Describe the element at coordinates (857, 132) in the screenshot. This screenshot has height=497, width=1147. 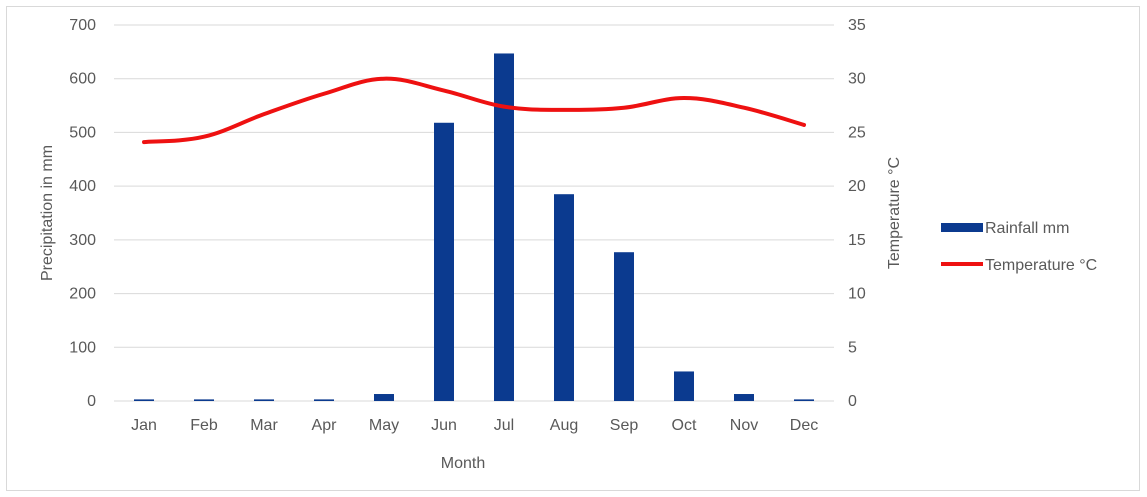
I see `y2-tick-label: 25` at that location.